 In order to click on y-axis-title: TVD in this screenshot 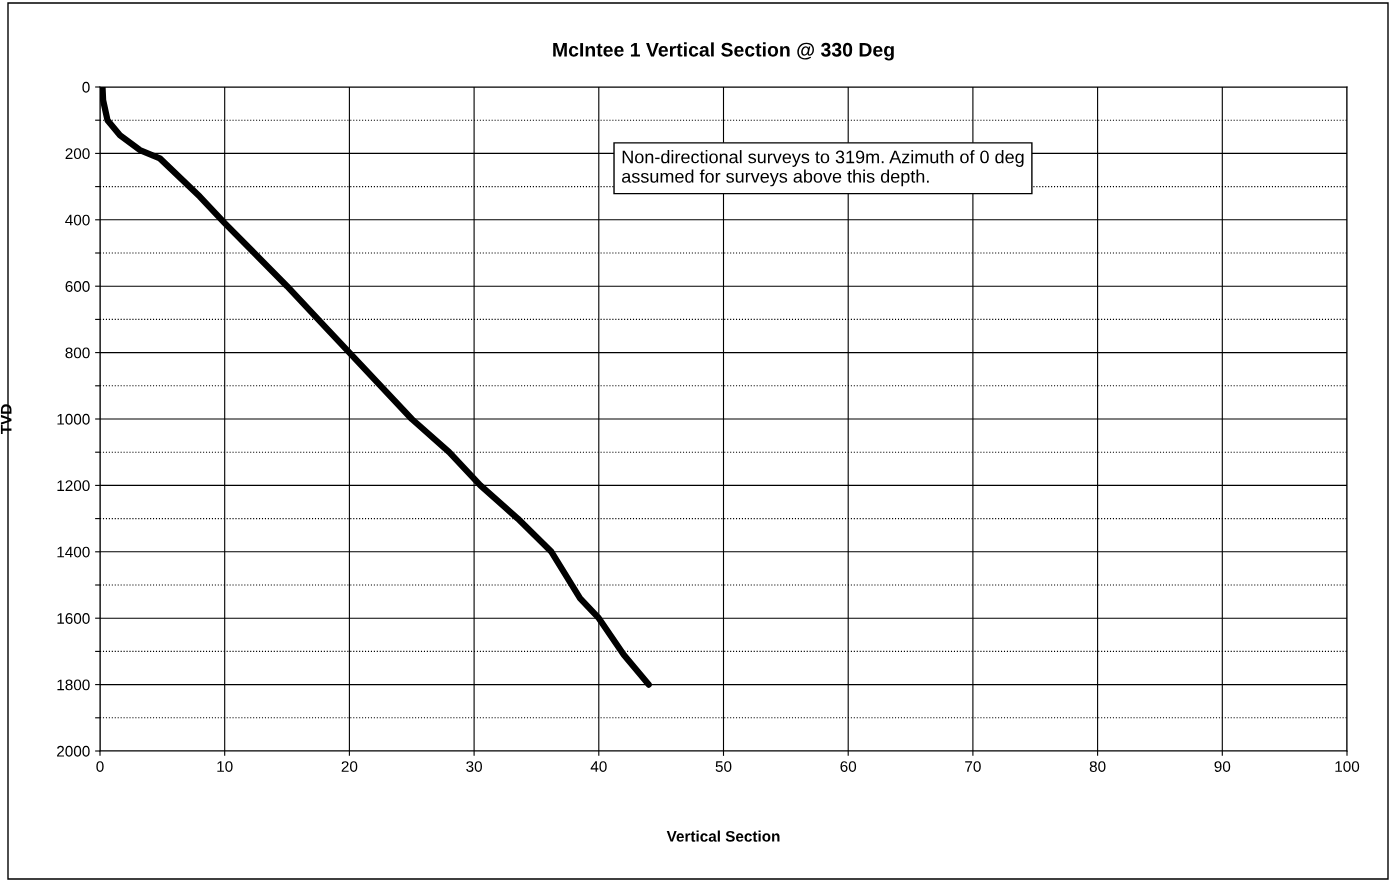, I will do `click(6, 419)`.